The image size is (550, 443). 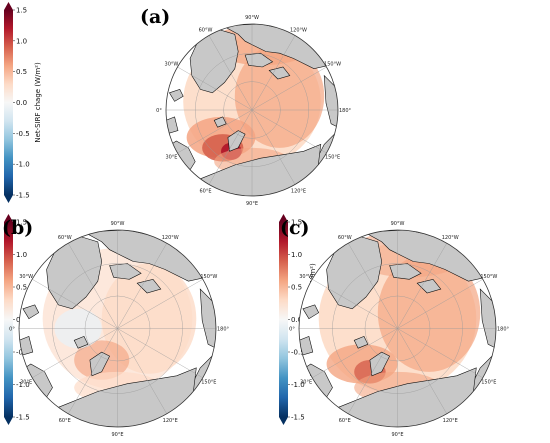 I want to click on colorbar-gradient, so click(x=283, y=319).